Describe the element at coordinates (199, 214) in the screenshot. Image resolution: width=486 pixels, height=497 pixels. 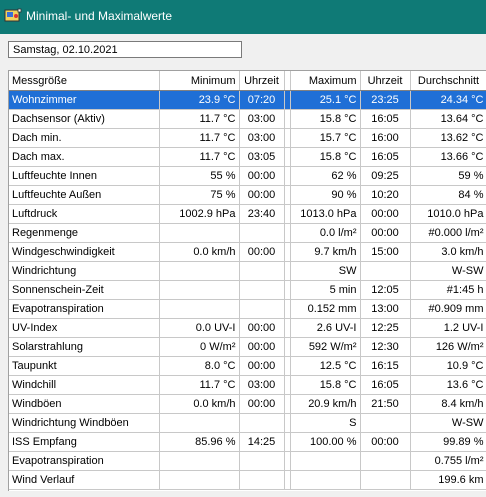
I see `row-min: 1002.9 hPa` at that location.